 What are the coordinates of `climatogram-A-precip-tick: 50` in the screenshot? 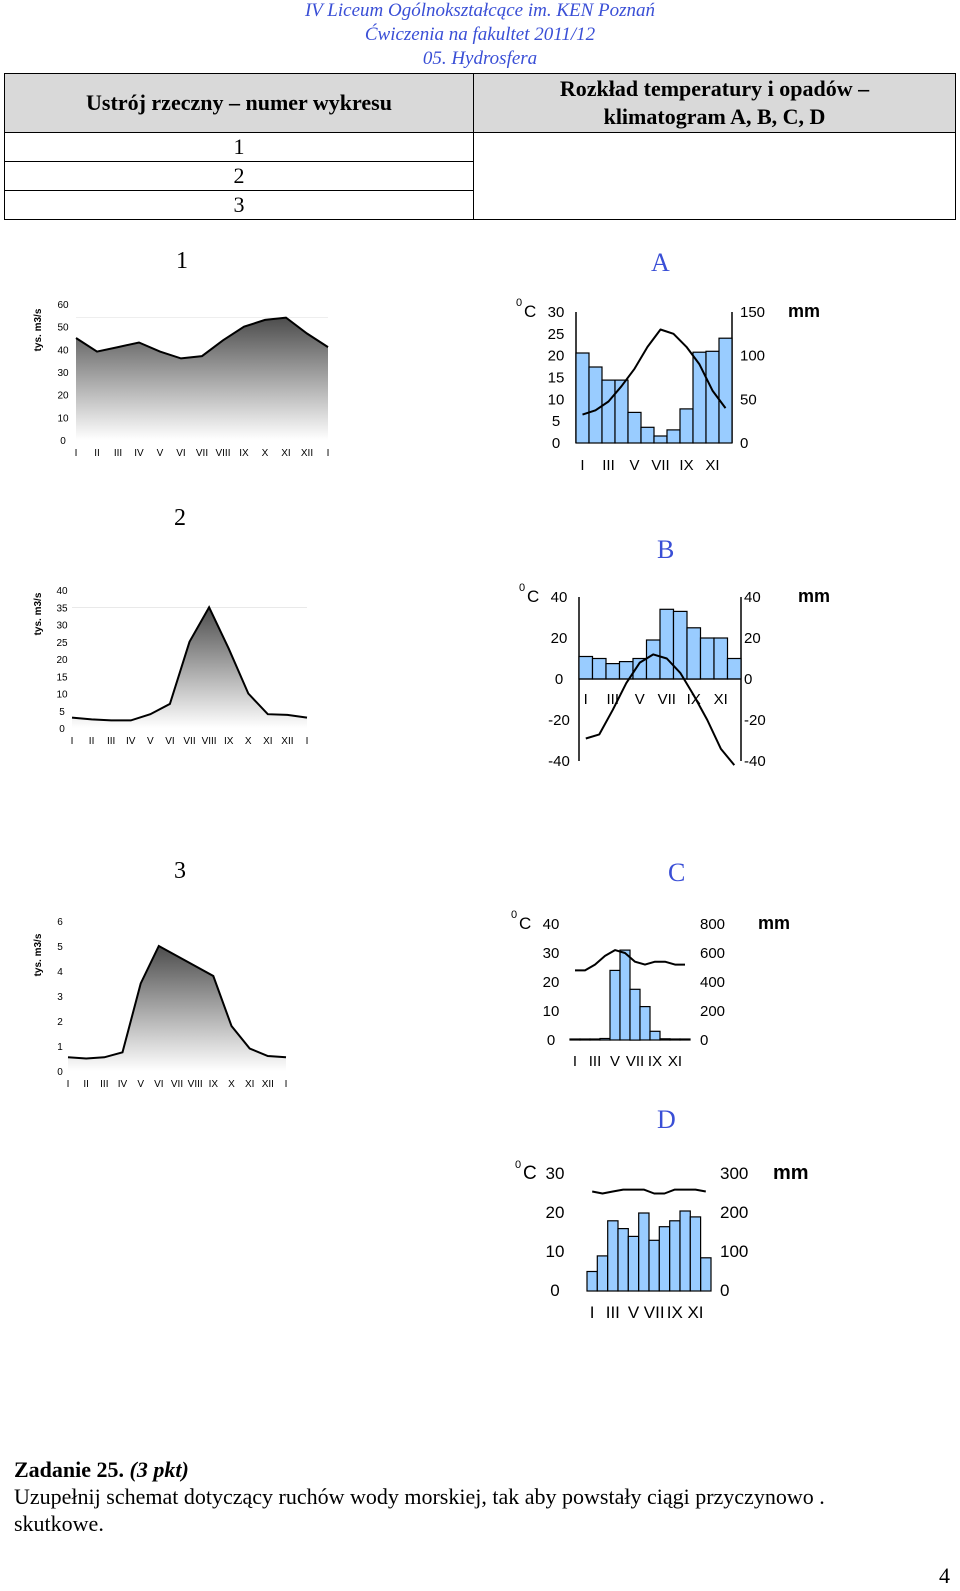 It's located at (748, 399).